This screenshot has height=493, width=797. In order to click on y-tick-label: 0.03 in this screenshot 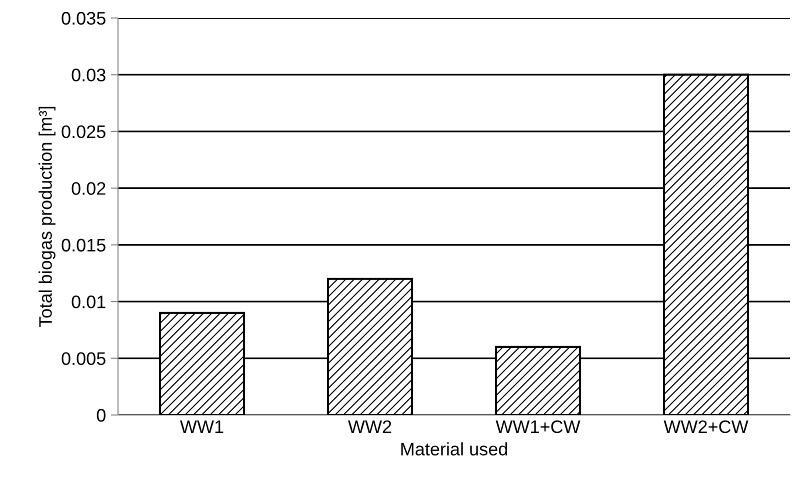, I will do `click(89, 75)`.